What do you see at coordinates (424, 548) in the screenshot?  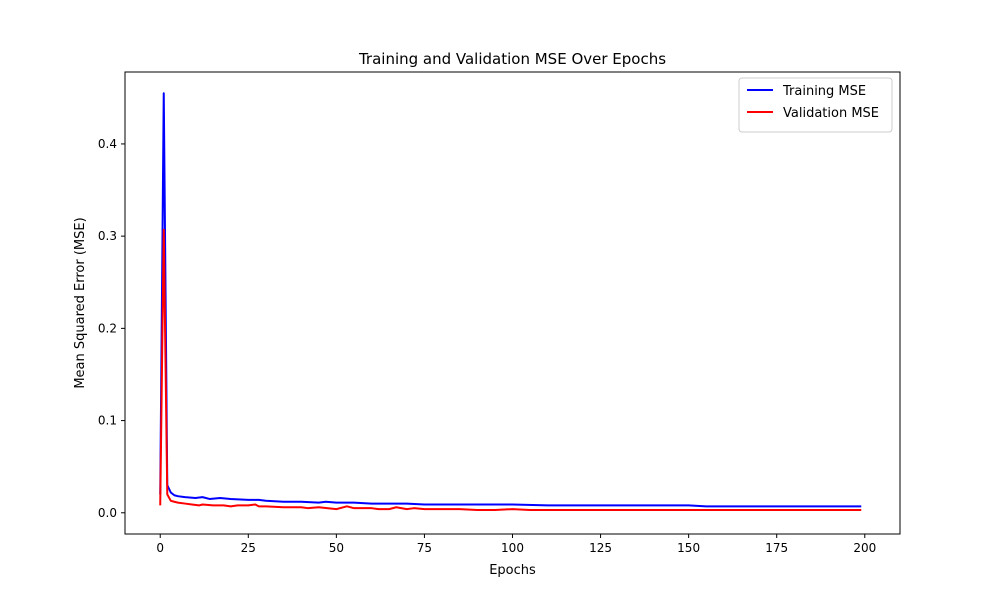 I see `x-tick-label: 75` at bounding box center [424, 548].